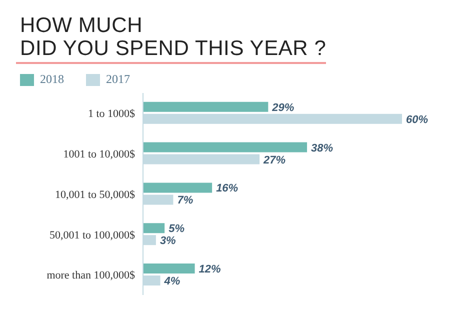 Image resolution: width=450 pixels, height=324 pixels. I want to click on data-label: 16%, so click(227, 188).